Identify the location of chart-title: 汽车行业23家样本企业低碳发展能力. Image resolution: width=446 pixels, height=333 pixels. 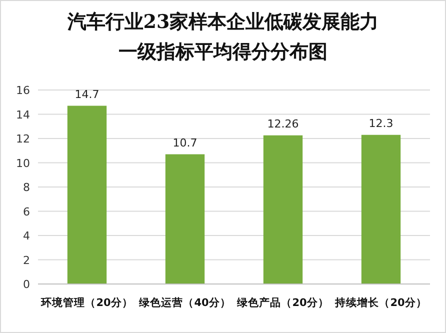
(222, 22).